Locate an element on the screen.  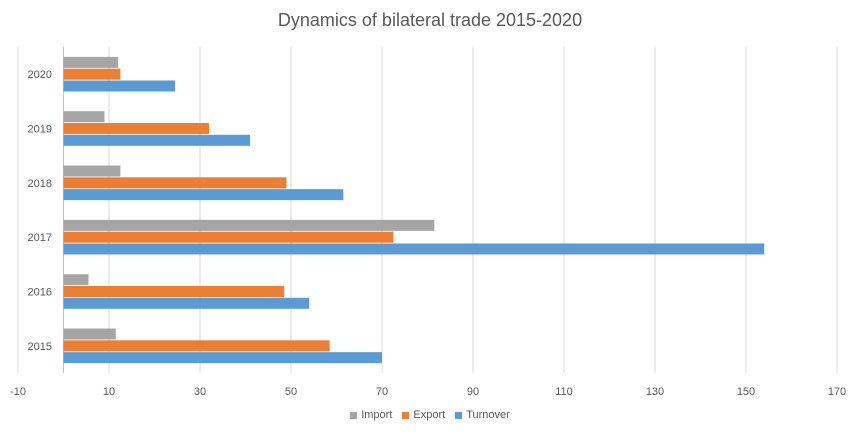
bar-import-2020 is located at coordinates (91, 62).